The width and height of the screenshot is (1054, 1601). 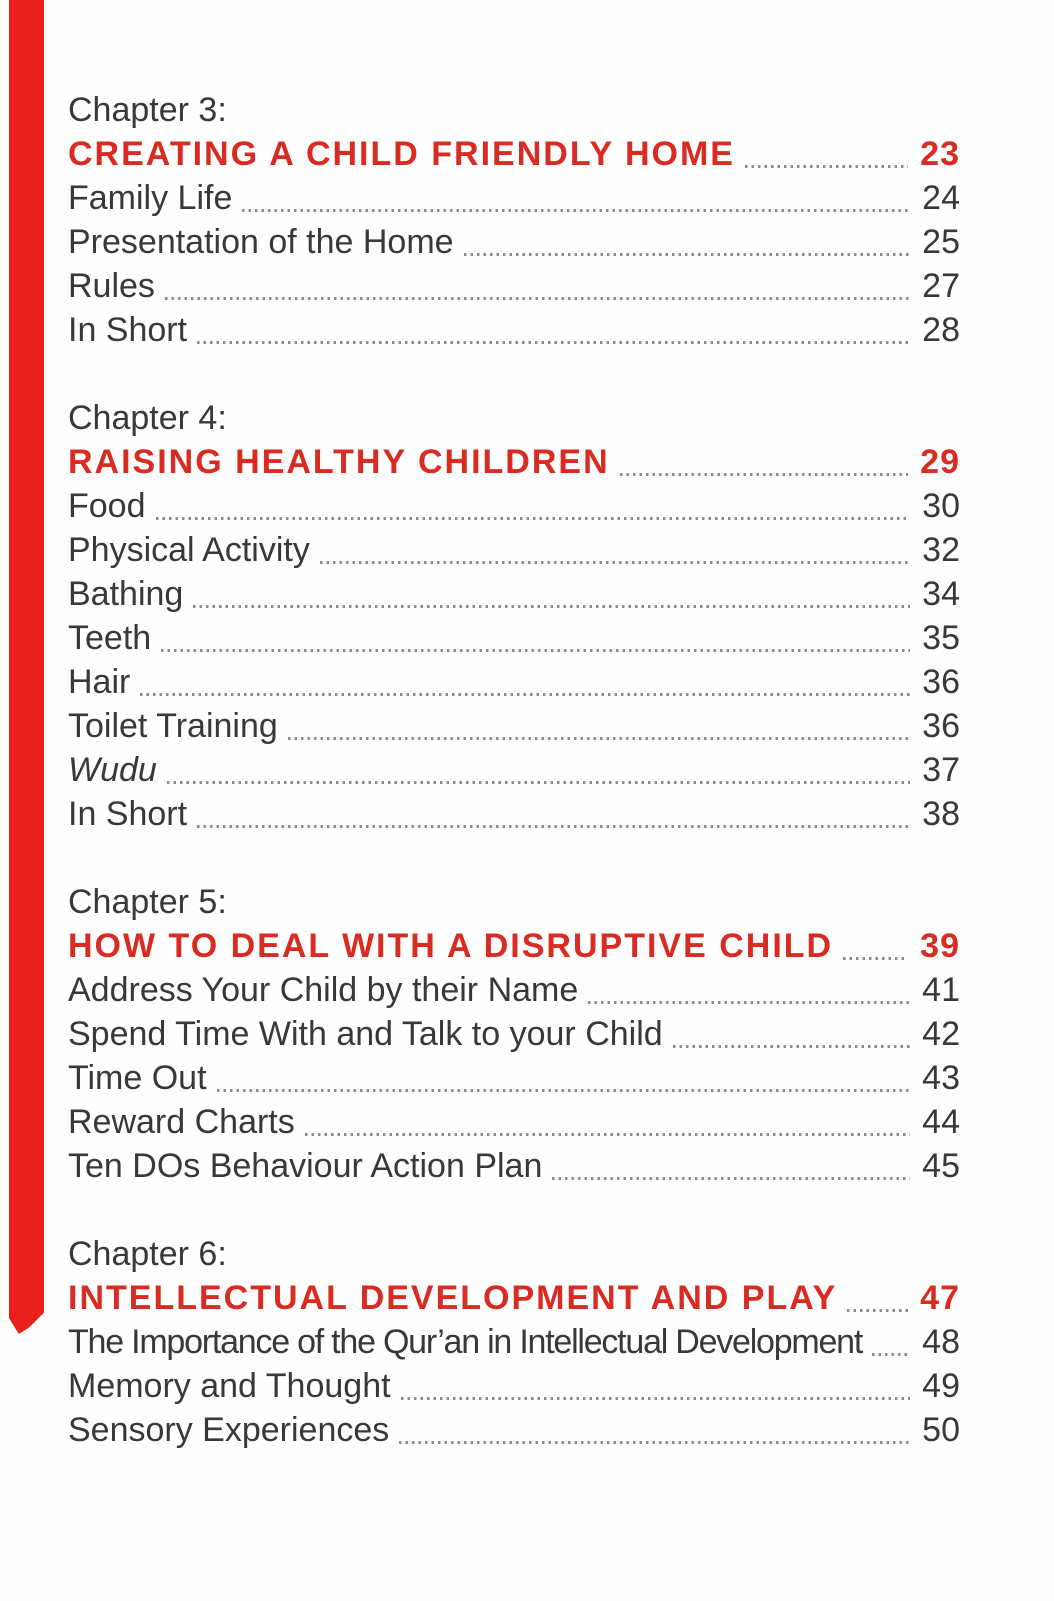 I want to click on toc-entry-title: Food, so click(x=107, y=506).